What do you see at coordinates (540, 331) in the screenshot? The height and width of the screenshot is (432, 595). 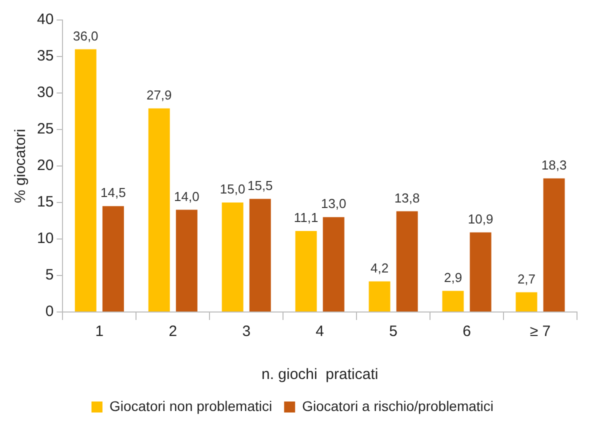 I see `x-tick-label: ≥ 7` at bounding box center [540, 331].